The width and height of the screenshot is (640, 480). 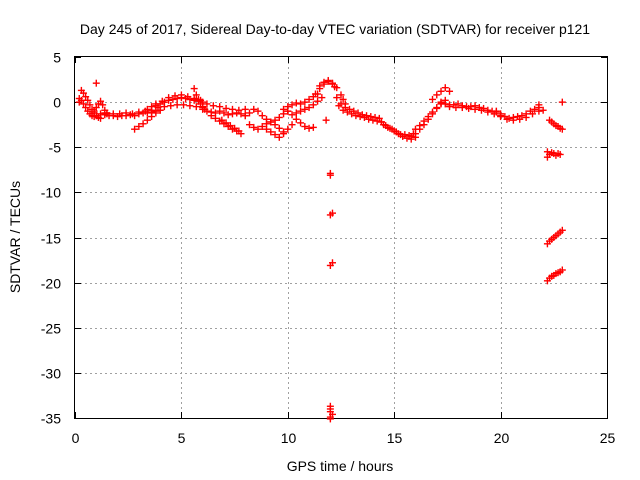 I want to click on x-tick-label: 25, so click(x=608, y=438).